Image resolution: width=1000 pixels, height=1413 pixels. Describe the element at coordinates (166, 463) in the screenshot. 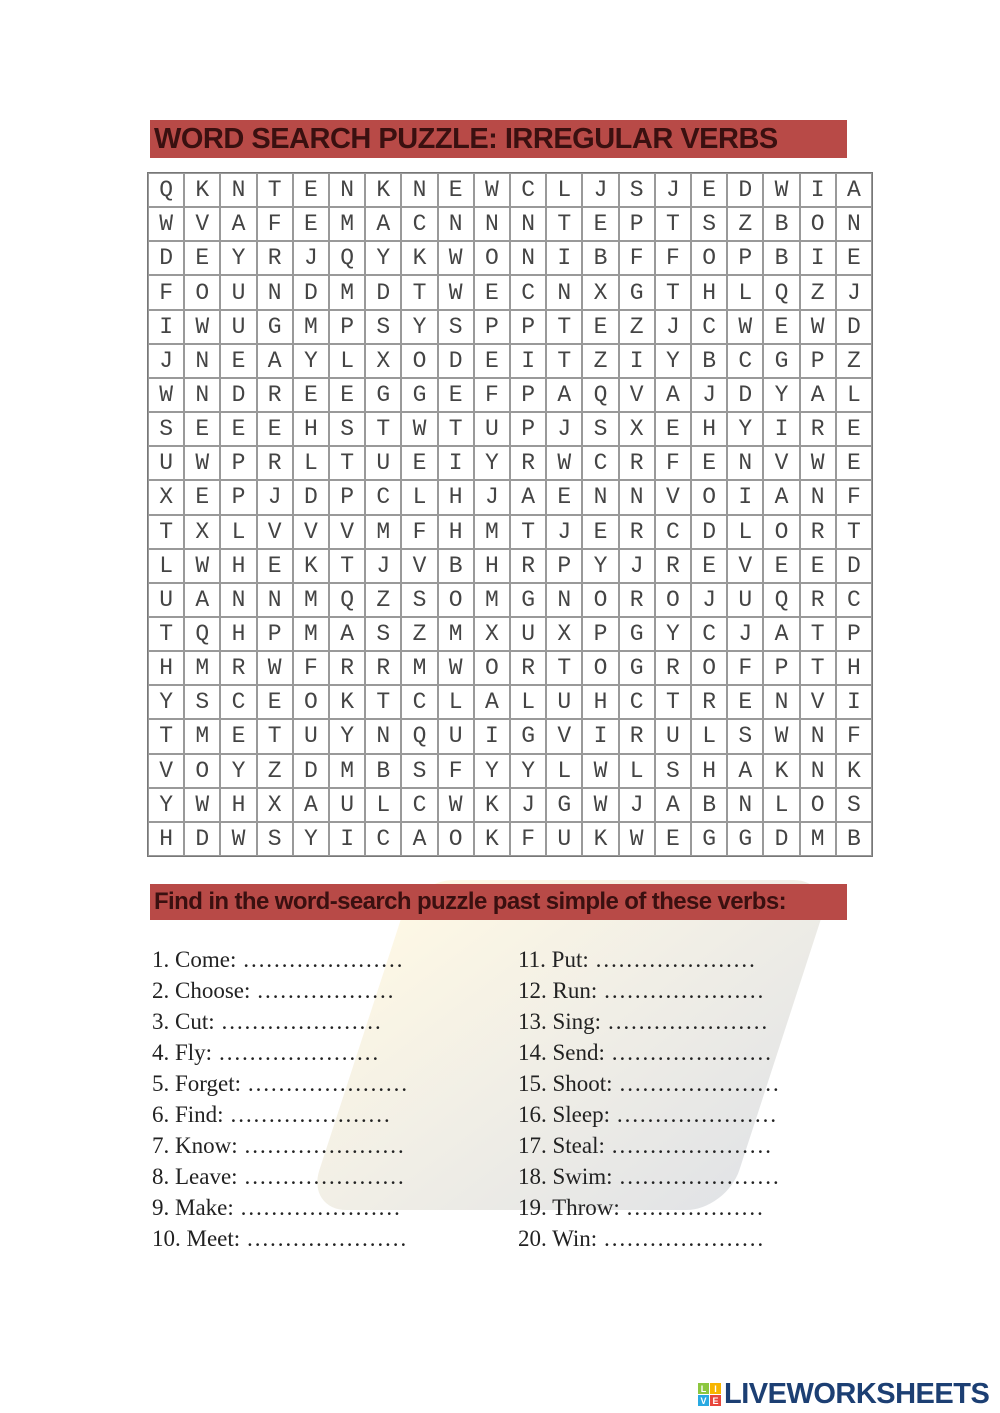

I see `grid-cell: U` at that location.